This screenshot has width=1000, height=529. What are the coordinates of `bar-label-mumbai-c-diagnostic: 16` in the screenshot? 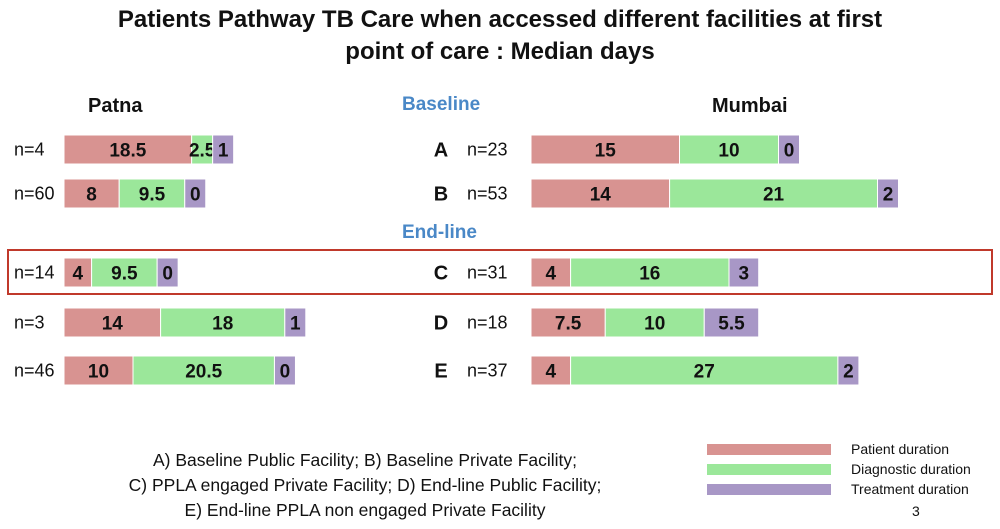 It's located at (649, 274).